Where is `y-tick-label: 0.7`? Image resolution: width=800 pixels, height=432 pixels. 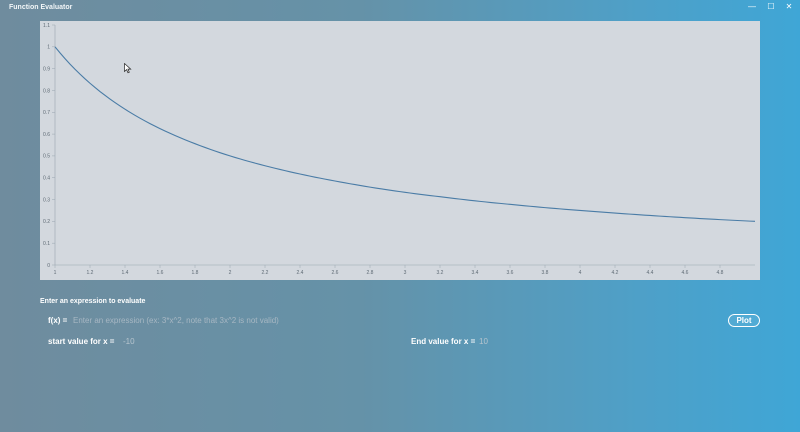
y-tick-label: 0.7 is located at coordinates (46, 113).